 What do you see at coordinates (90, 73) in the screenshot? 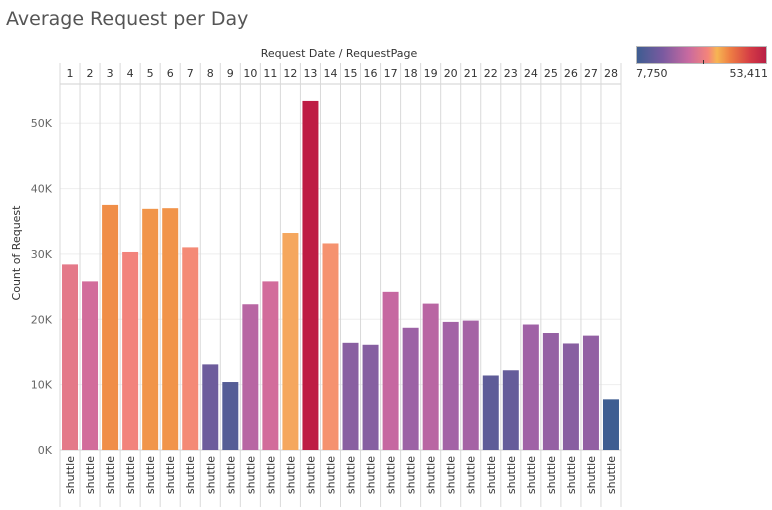
I see `column-label-2: 2` at bounding box center [90, 73].